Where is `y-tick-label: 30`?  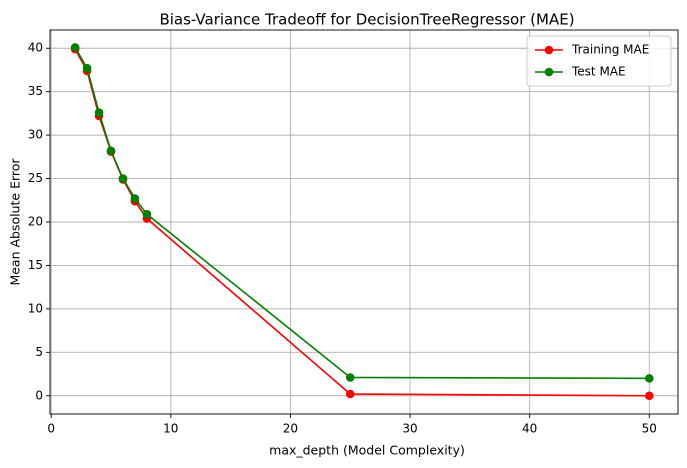 y-tick-label: 30 is located at coordinates (35, 135).